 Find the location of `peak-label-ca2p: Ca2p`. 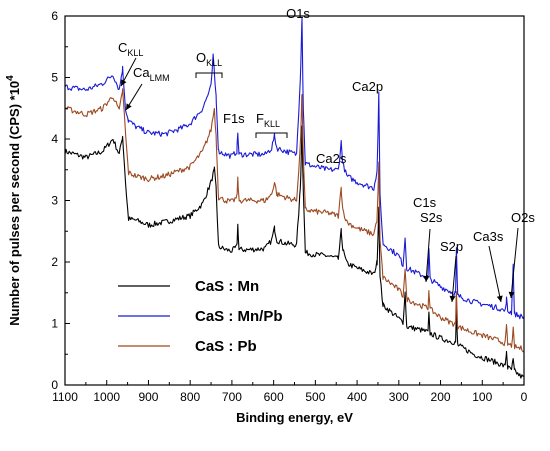

peak-label-ca2p: Ca2p is located at coordinates (367, 86).